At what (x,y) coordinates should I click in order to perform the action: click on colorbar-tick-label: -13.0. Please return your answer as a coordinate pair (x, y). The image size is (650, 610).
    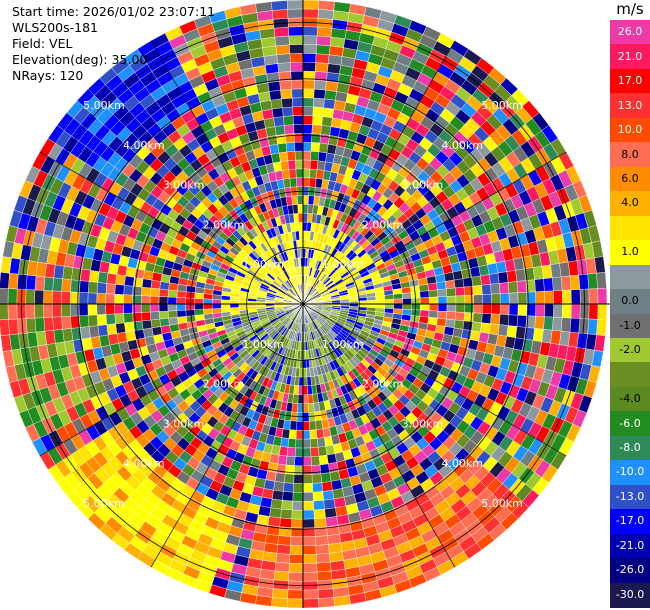
    Looking at the image, I should click on (630, 496).